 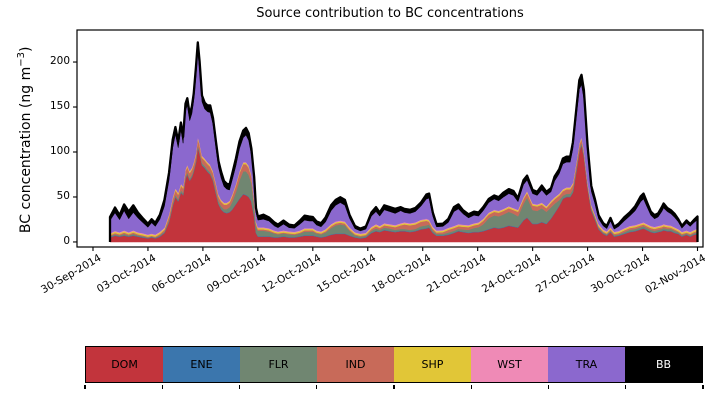 I want to click on legend-label-TRA: TRA, so click(x=586, y=364).